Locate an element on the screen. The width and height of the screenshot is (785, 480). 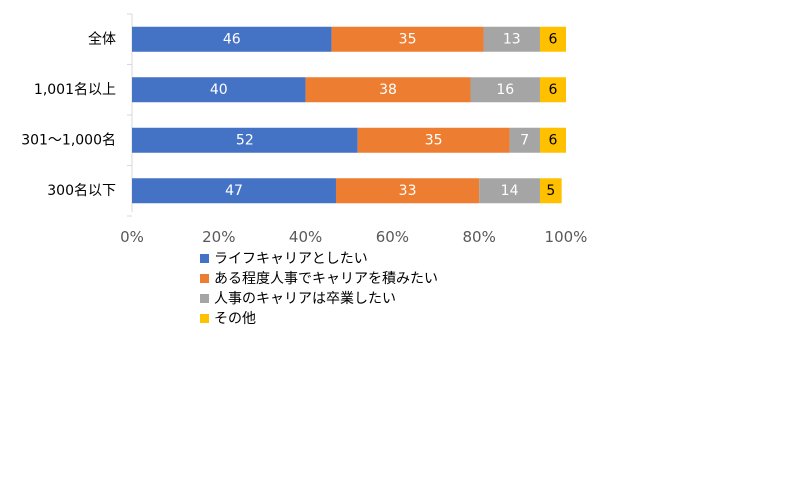
legend-item: ある程度人事でキャリアを積みたい is located at coordinates (319, 281).